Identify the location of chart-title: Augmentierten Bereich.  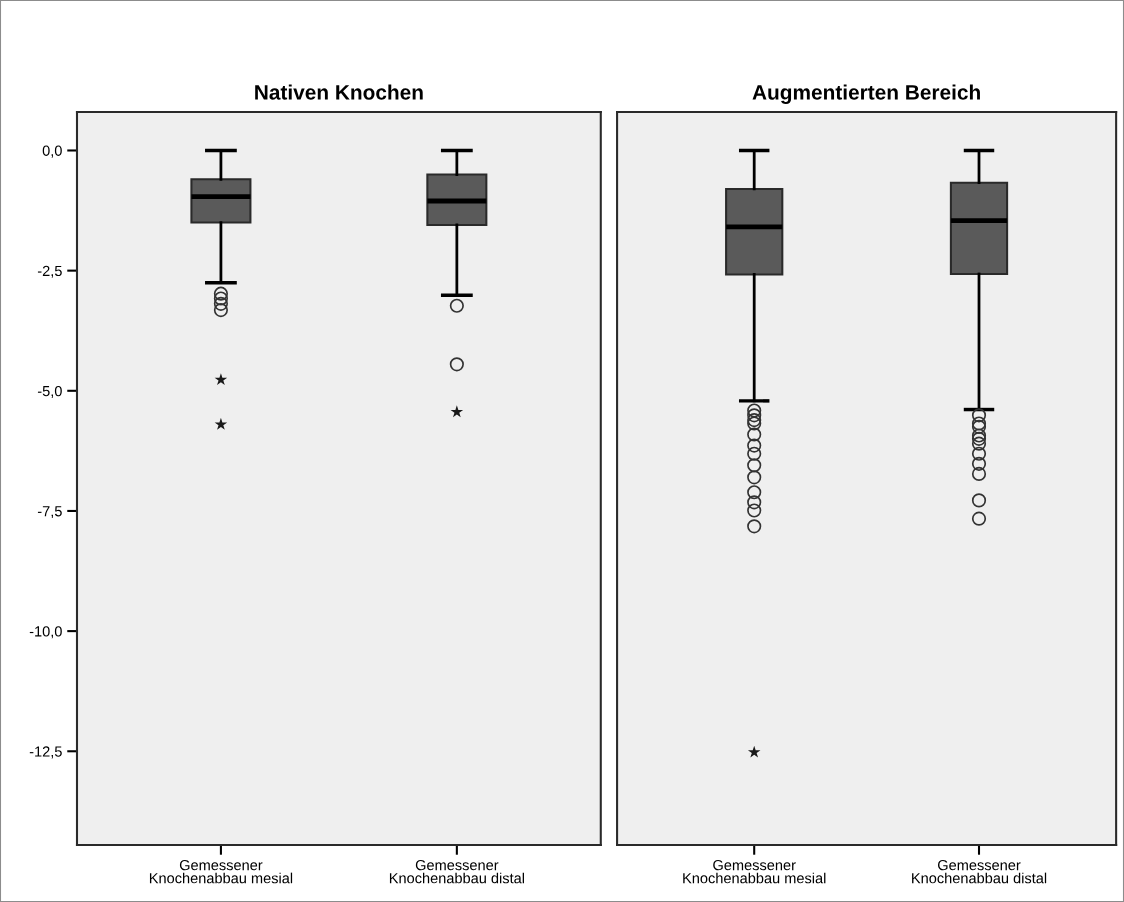
(866, 94).